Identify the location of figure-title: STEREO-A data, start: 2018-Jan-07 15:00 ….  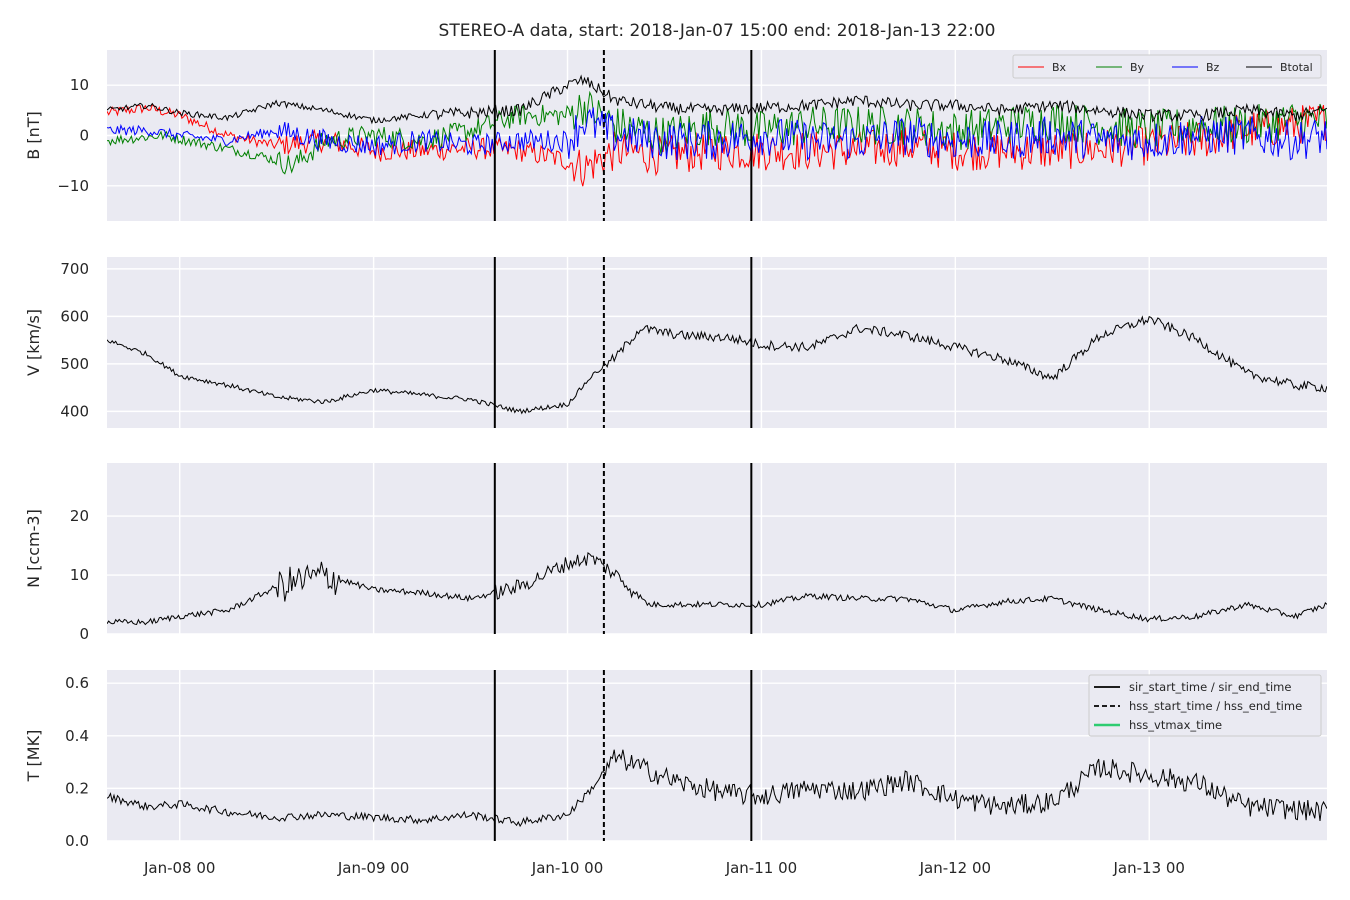
(717, 31).